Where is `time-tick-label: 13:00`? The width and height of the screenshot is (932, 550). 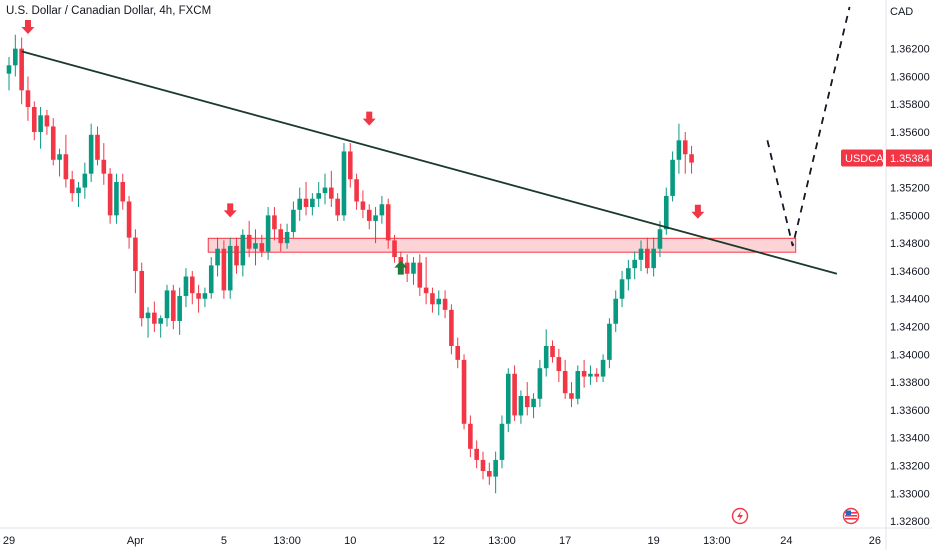 time-tick-label: 13:00 is located at coordinates (502, 541).